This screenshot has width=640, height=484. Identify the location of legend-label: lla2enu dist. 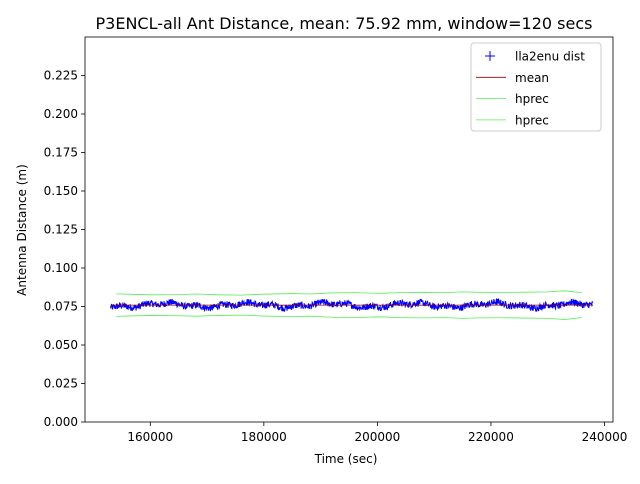
(550, 57).